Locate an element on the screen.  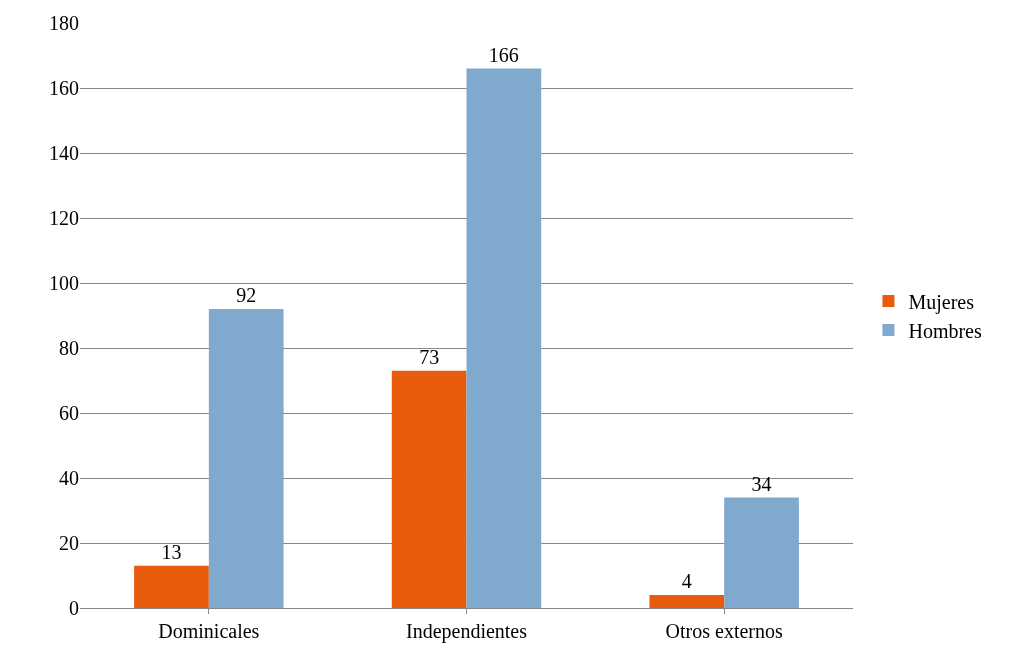
legend-label: Mujeres is located at coordinates (941, 302).